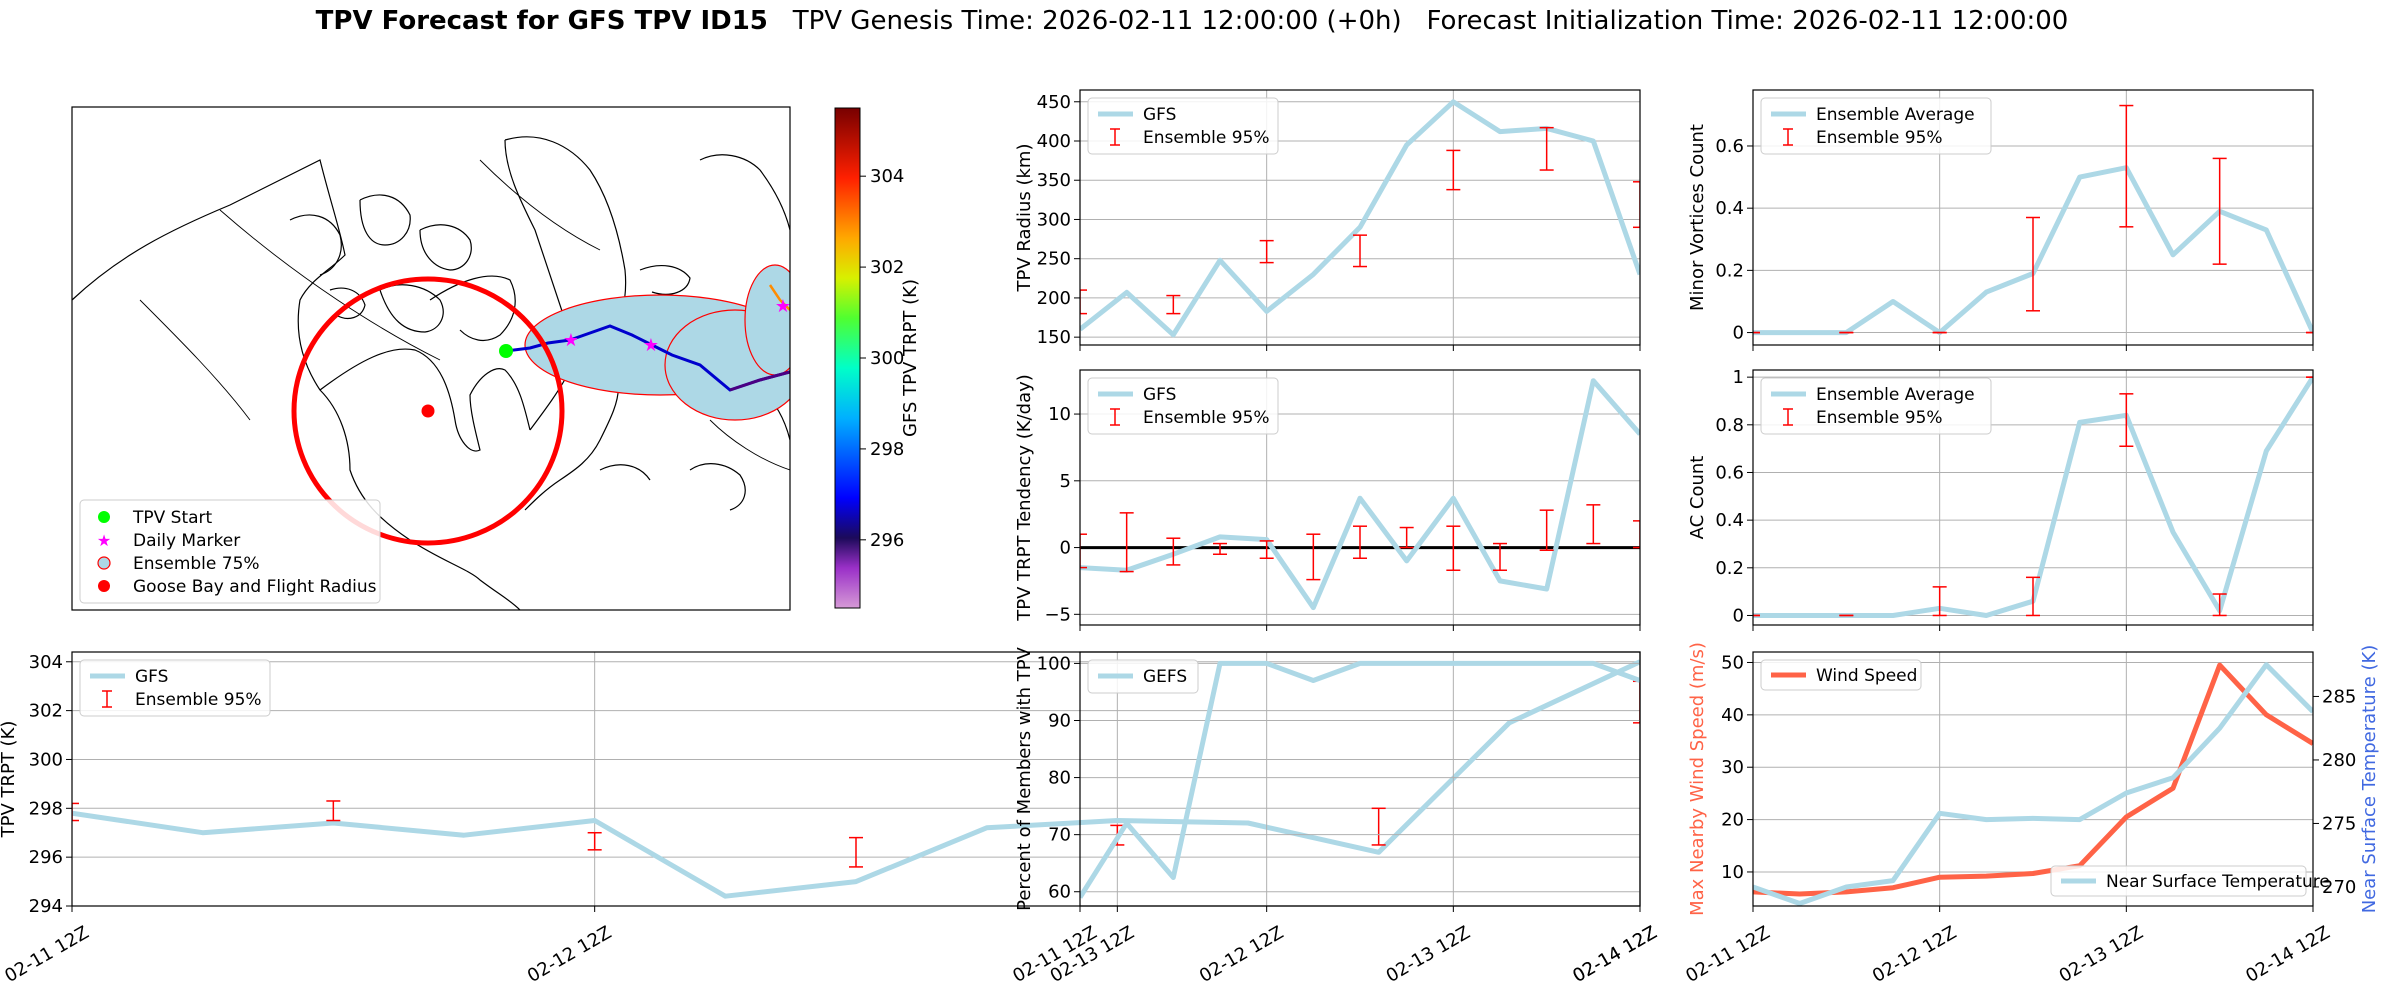 This screenshot has width=2384, height=982. I want to click on trpt-legend-label-1: Ensemble 95%, so click(198, 700).